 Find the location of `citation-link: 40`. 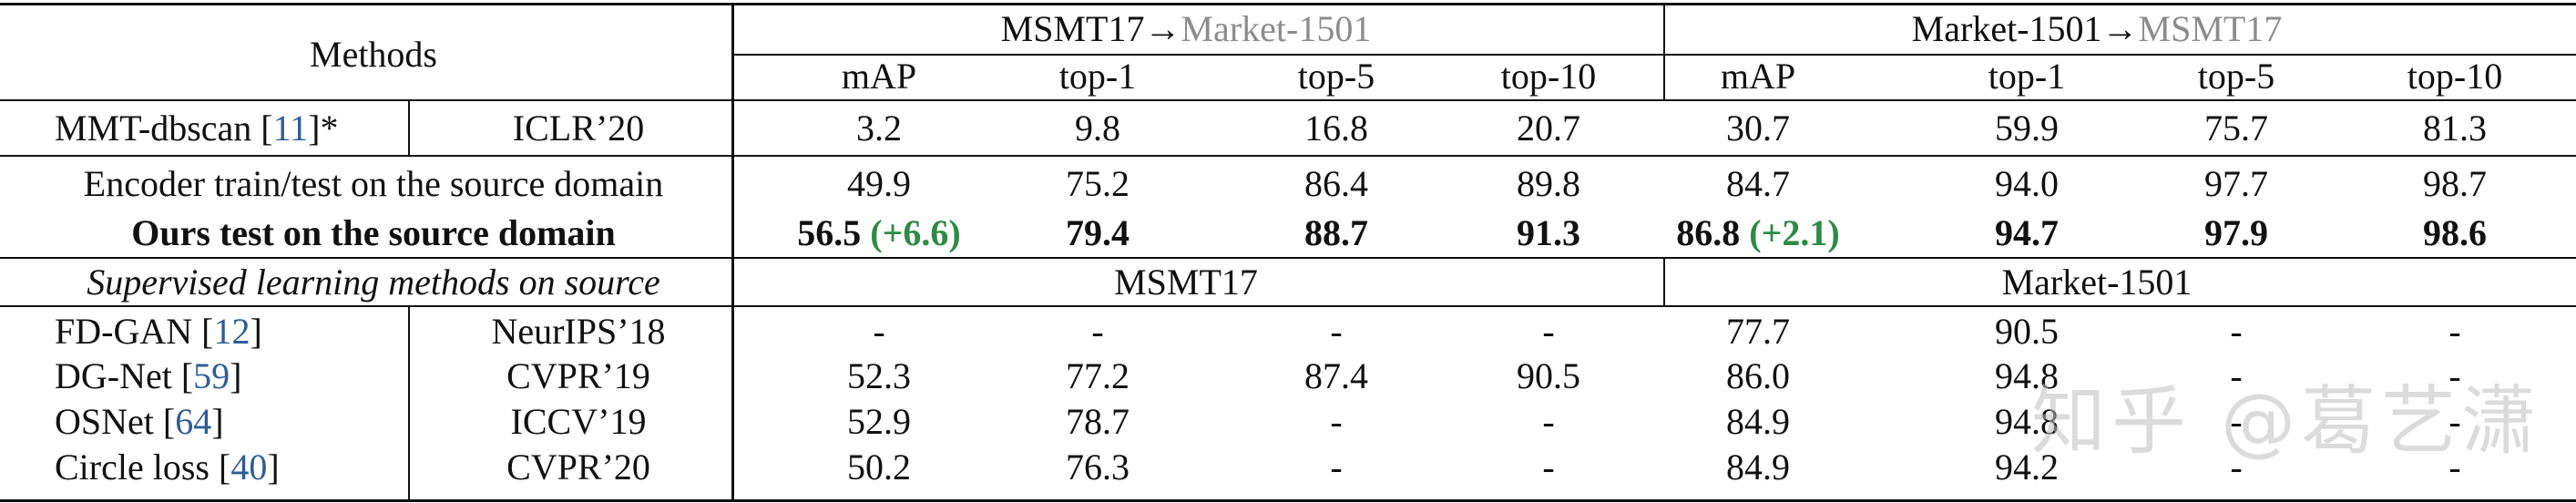

citation-link: 40 is located at coordinates (249, 468).